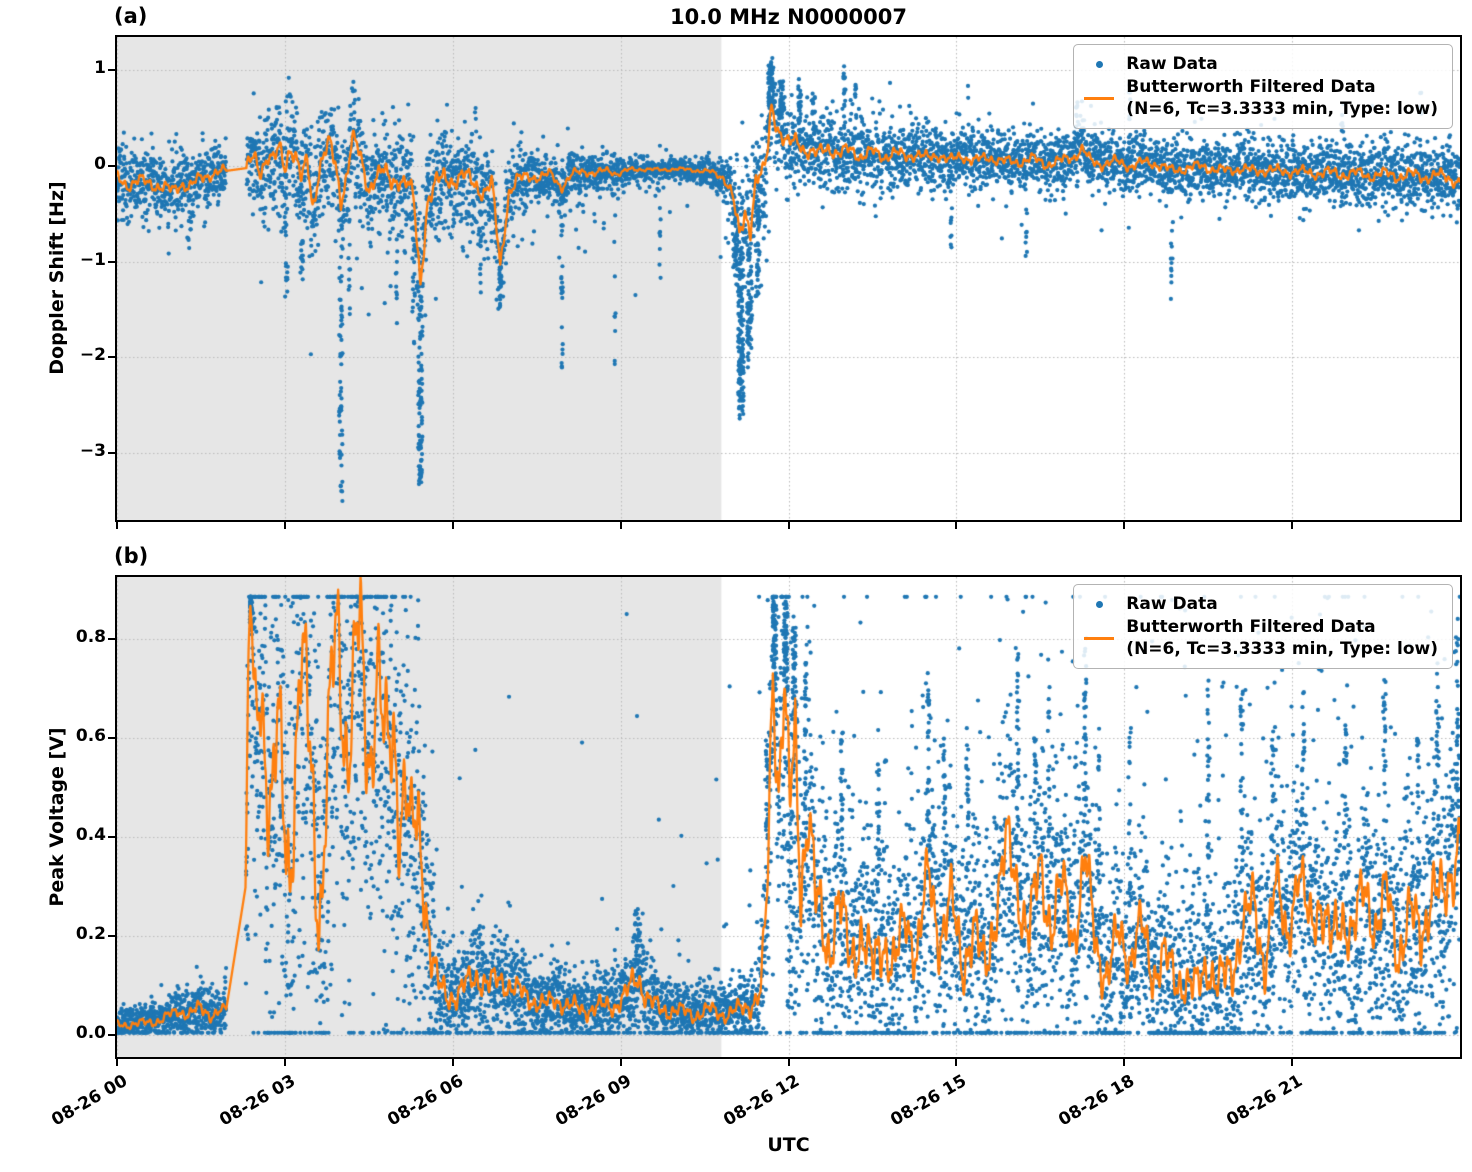  I want to click on panel-b-label: (b), so click(131, 556).